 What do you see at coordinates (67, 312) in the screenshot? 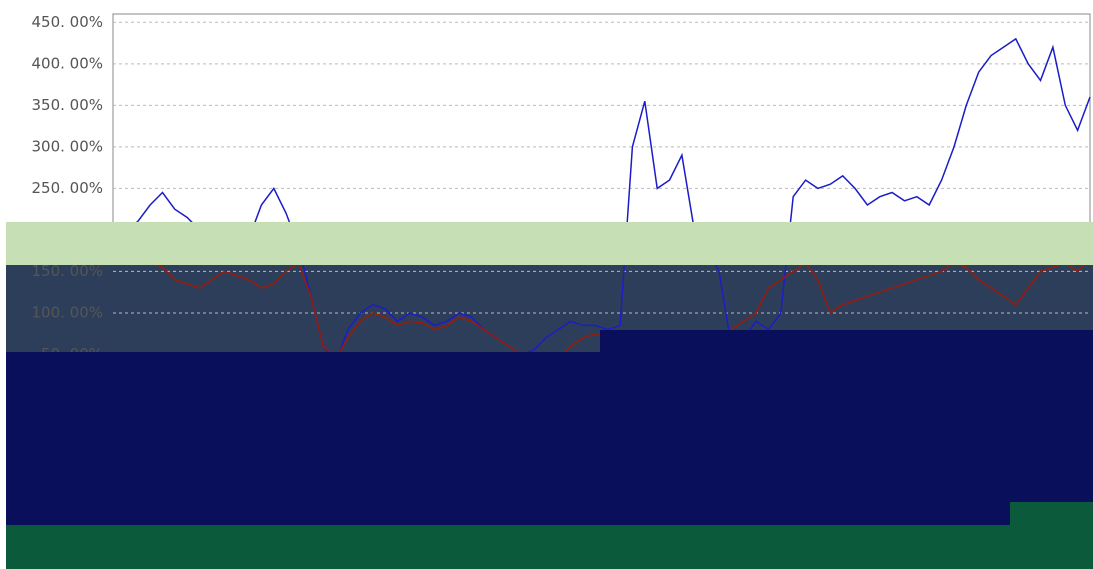
I see `y-tick-label: 100. 00%` at bounding box center [67, 312].